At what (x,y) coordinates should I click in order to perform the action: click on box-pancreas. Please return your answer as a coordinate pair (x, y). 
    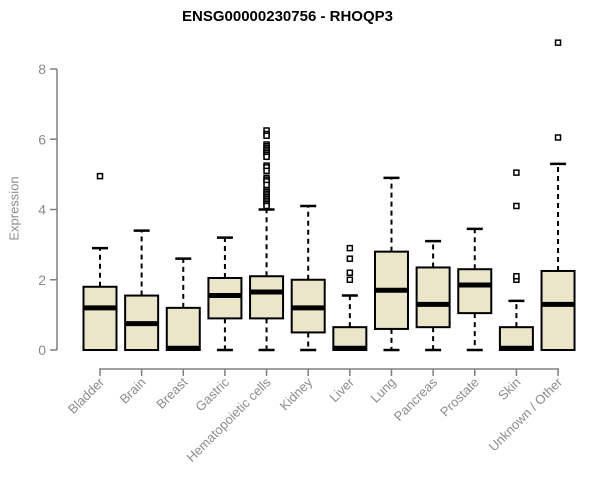
    Looking at the image, I should click on (433, 295).